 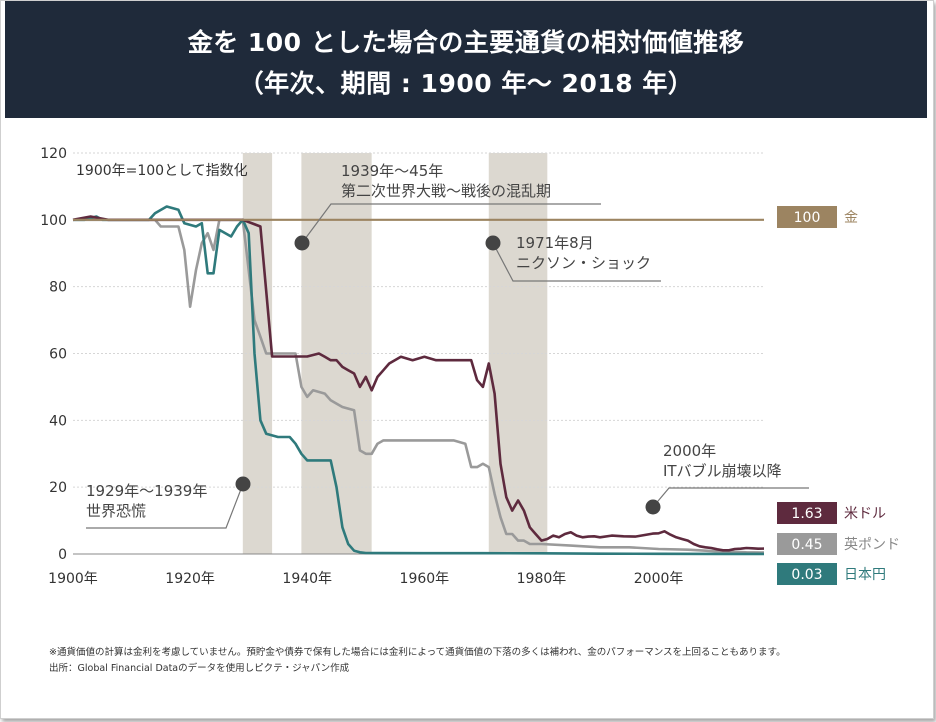 I want to click on end-label-box-jpy, so click(x=807, y=574).